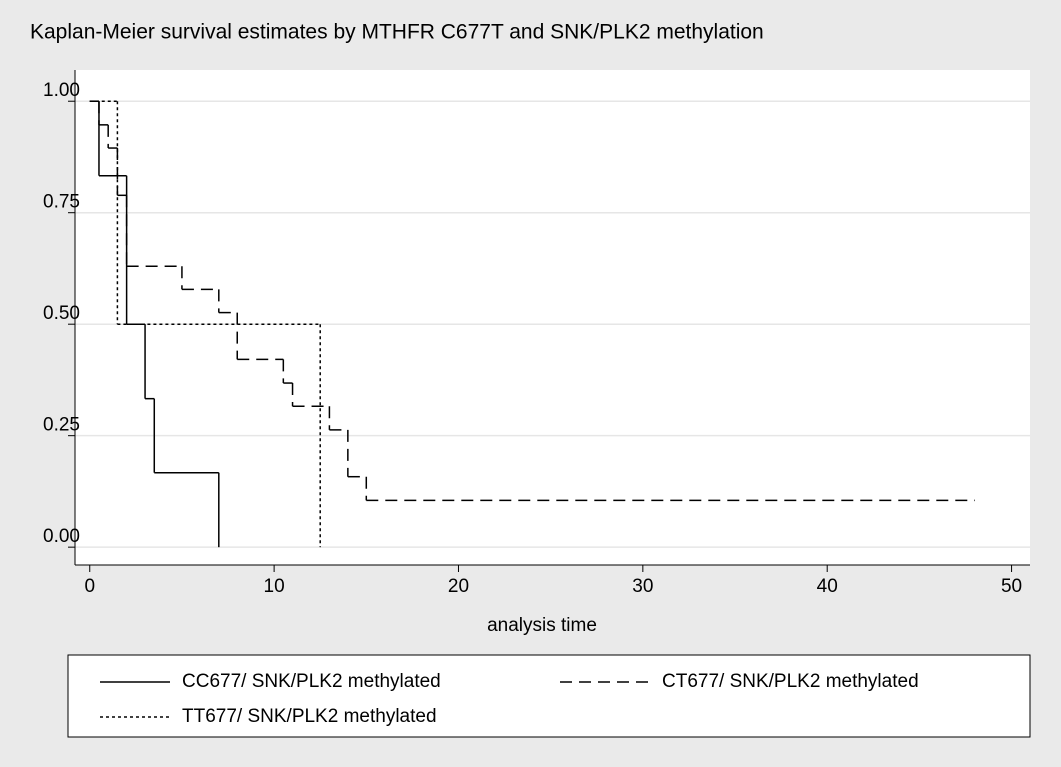  What do you see at coordinates (542, 625) in the screenshot?
I see `x-axis-label: analysis time` at bounding box center [542, 625].